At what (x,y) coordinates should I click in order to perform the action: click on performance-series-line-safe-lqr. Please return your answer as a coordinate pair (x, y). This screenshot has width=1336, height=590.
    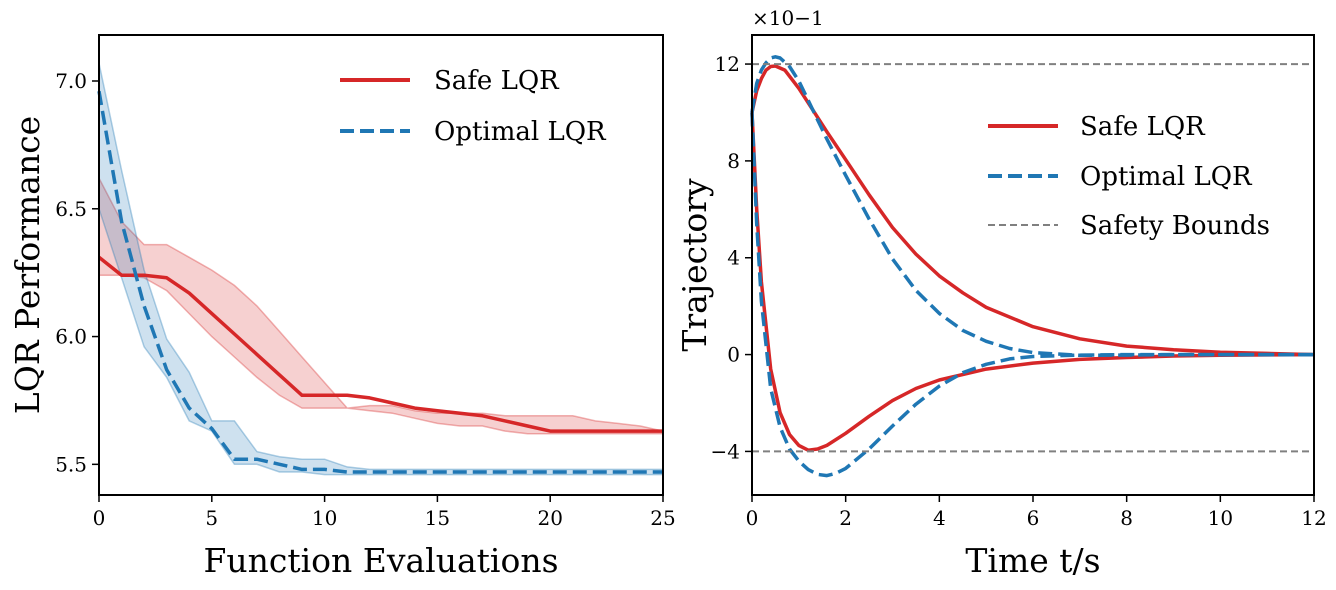
    Looking at the image, I should click on (380, 344).